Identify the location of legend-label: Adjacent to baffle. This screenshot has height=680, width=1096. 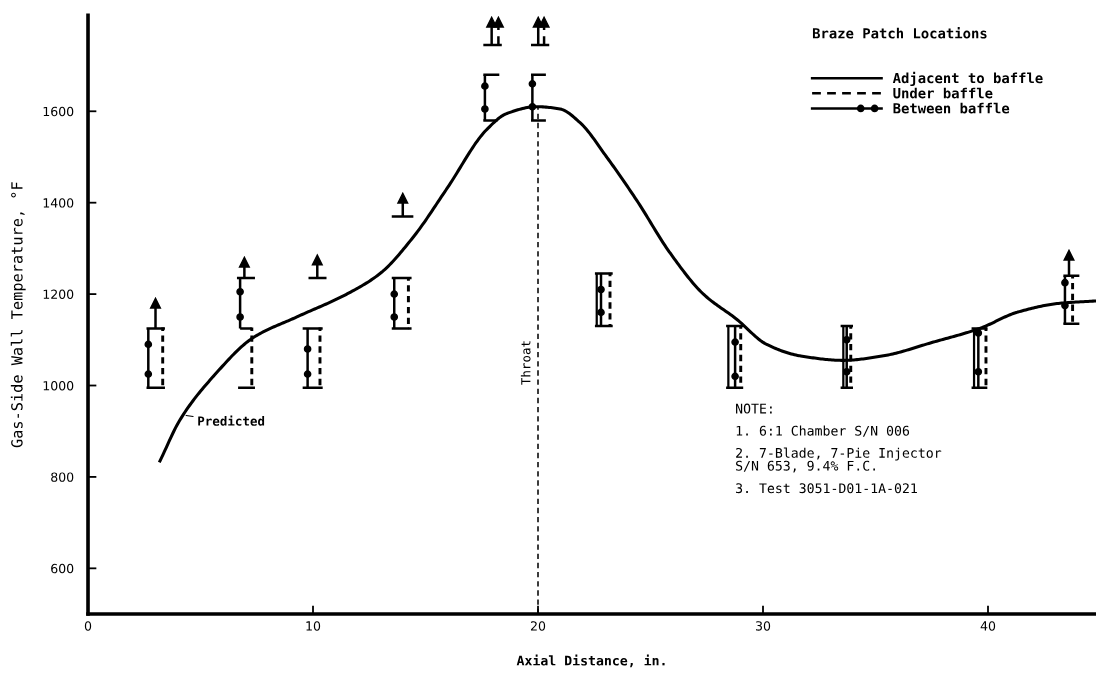
(967, 78).